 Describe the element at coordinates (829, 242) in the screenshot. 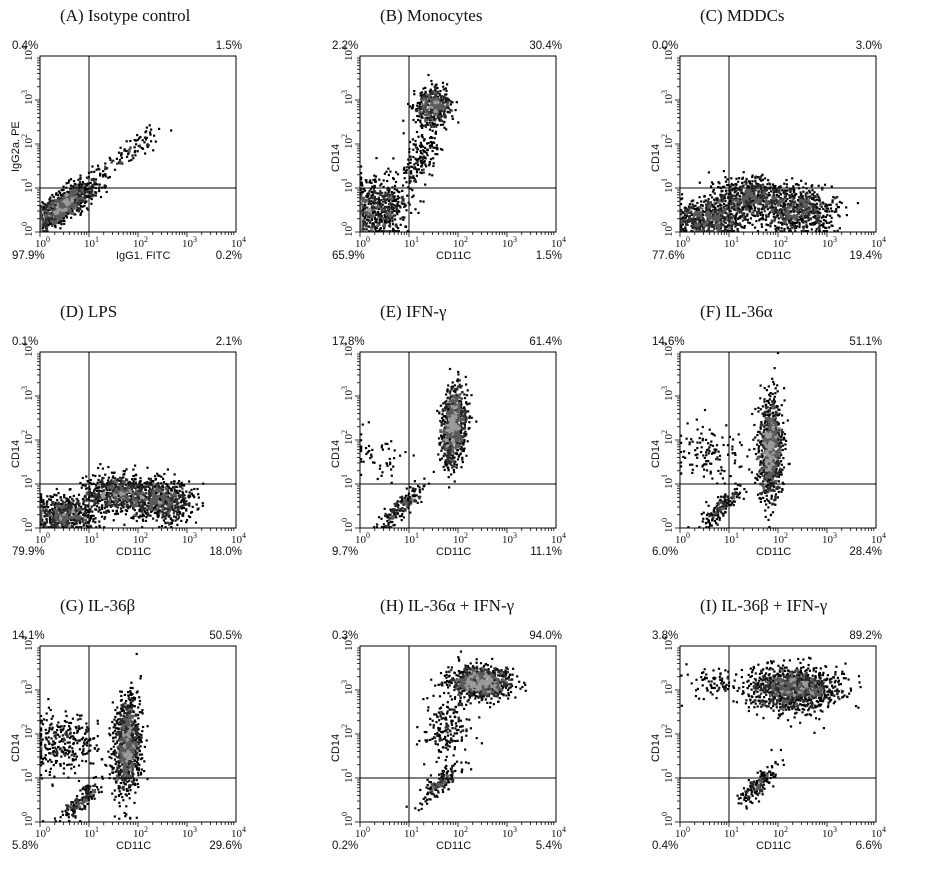

I see `x-tick-label: 10³` at that location.